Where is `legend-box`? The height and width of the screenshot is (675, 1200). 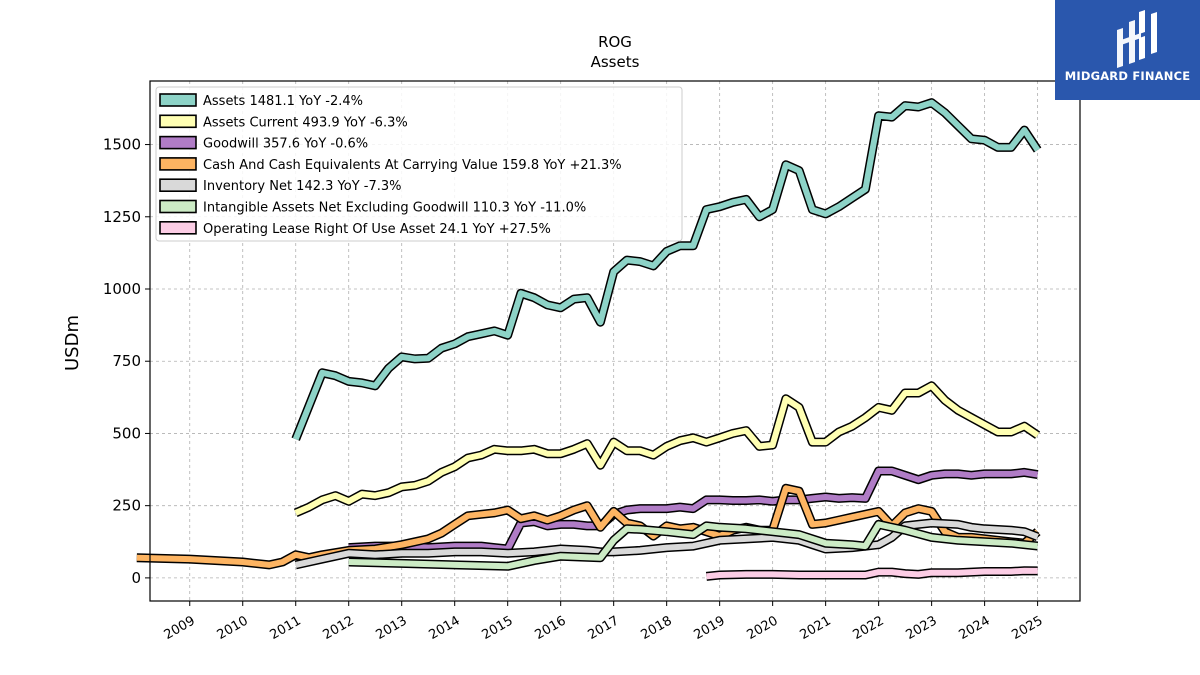 legend-box is located at coordinates (419, 164).